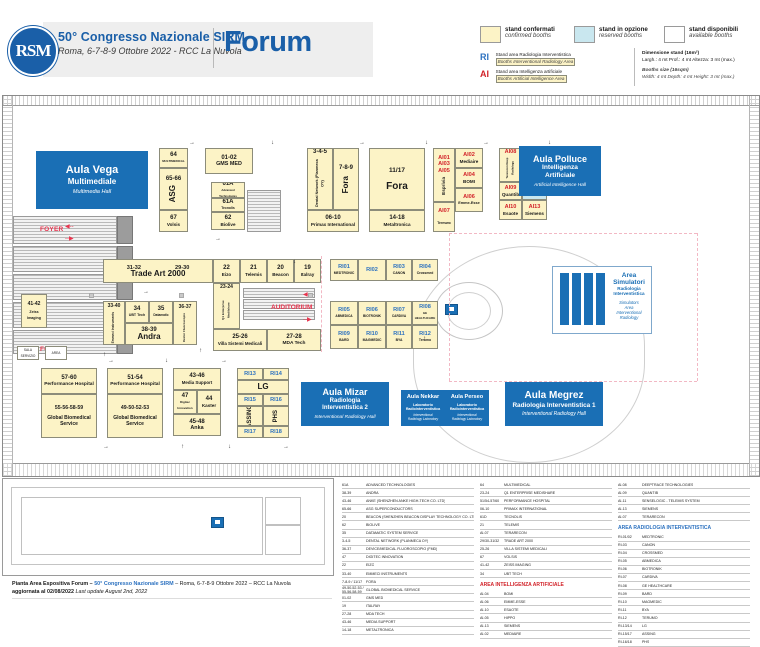 Image resolution: width=760 pixels, height=647 pixels. Describe the element at coordinates (444, 217) in the screenshot. I see `booth-ai07: AI07 Tereswo` at that location.